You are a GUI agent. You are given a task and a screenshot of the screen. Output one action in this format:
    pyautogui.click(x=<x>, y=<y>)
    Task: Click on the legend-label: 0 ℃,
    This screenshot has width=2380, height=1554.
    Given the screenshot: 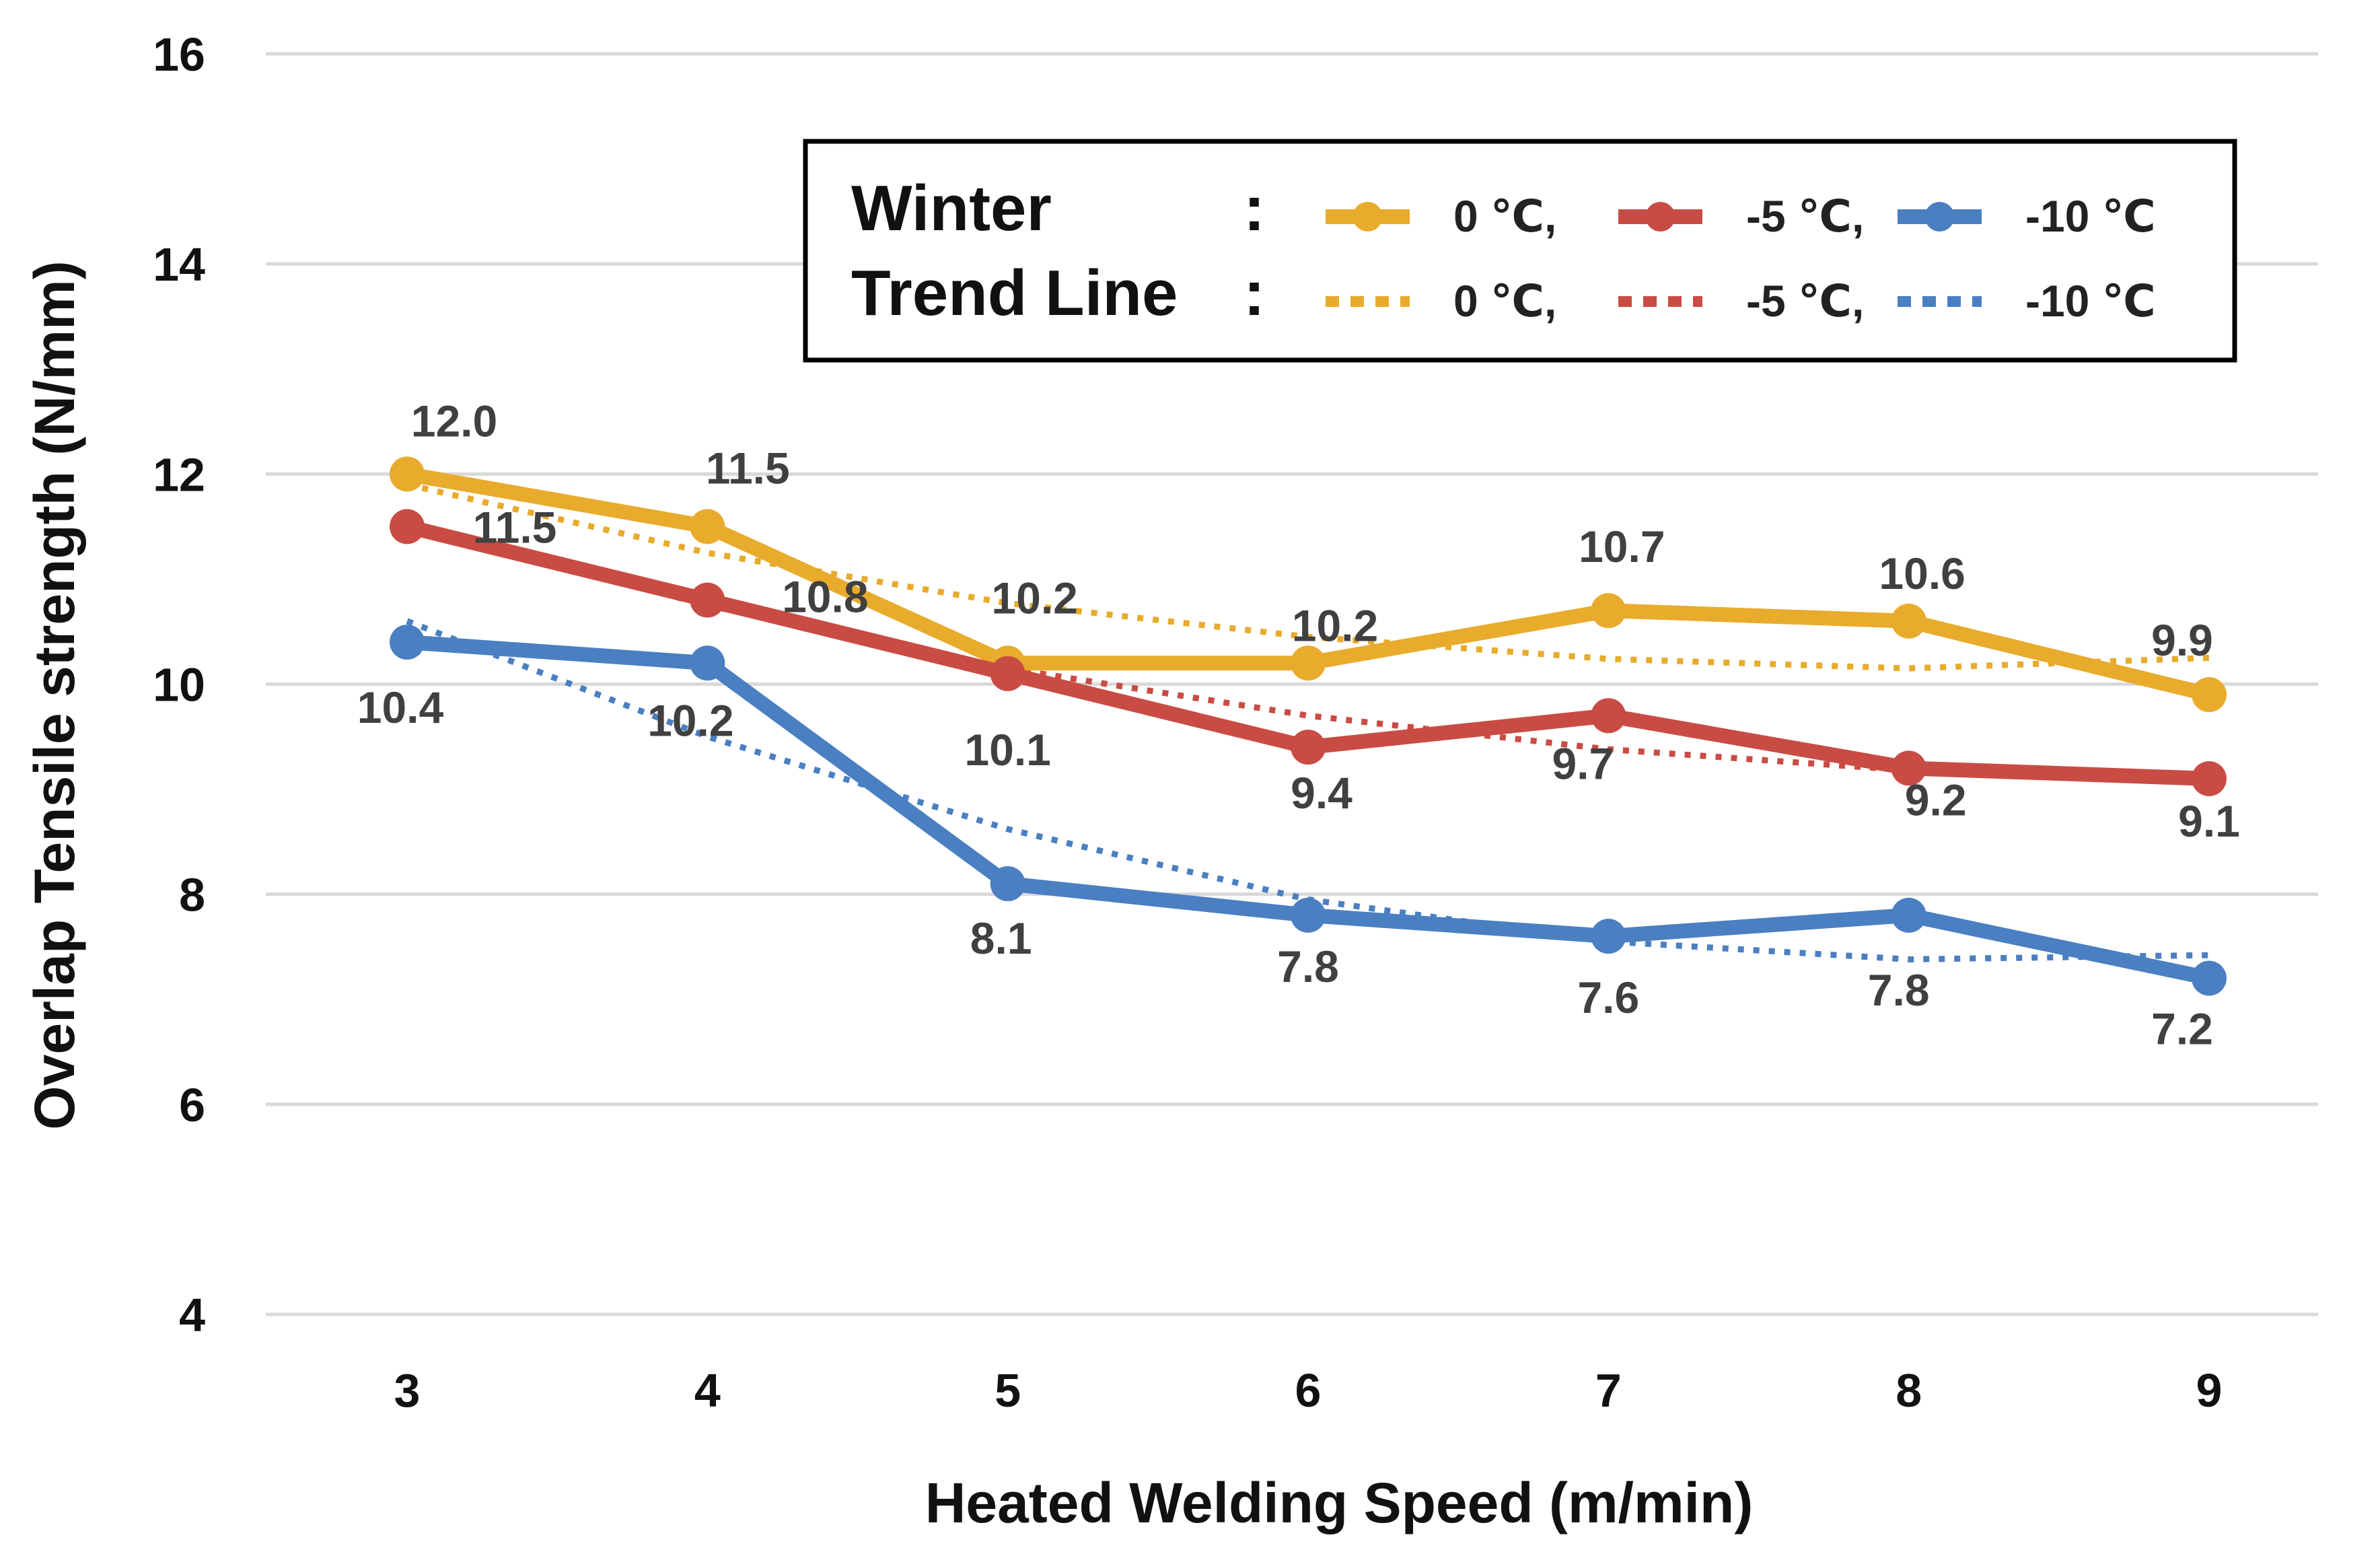 What is the action you would take?
    pyautogui.click(x=1505, y=216)
    